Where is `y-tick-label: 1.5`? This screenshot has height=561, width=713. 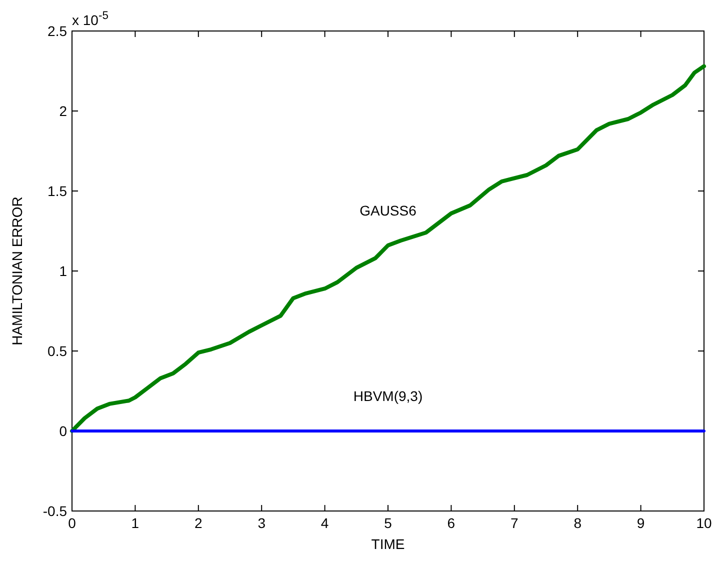 y-tick-label: 1.5 is located at coordinates (58, 191).